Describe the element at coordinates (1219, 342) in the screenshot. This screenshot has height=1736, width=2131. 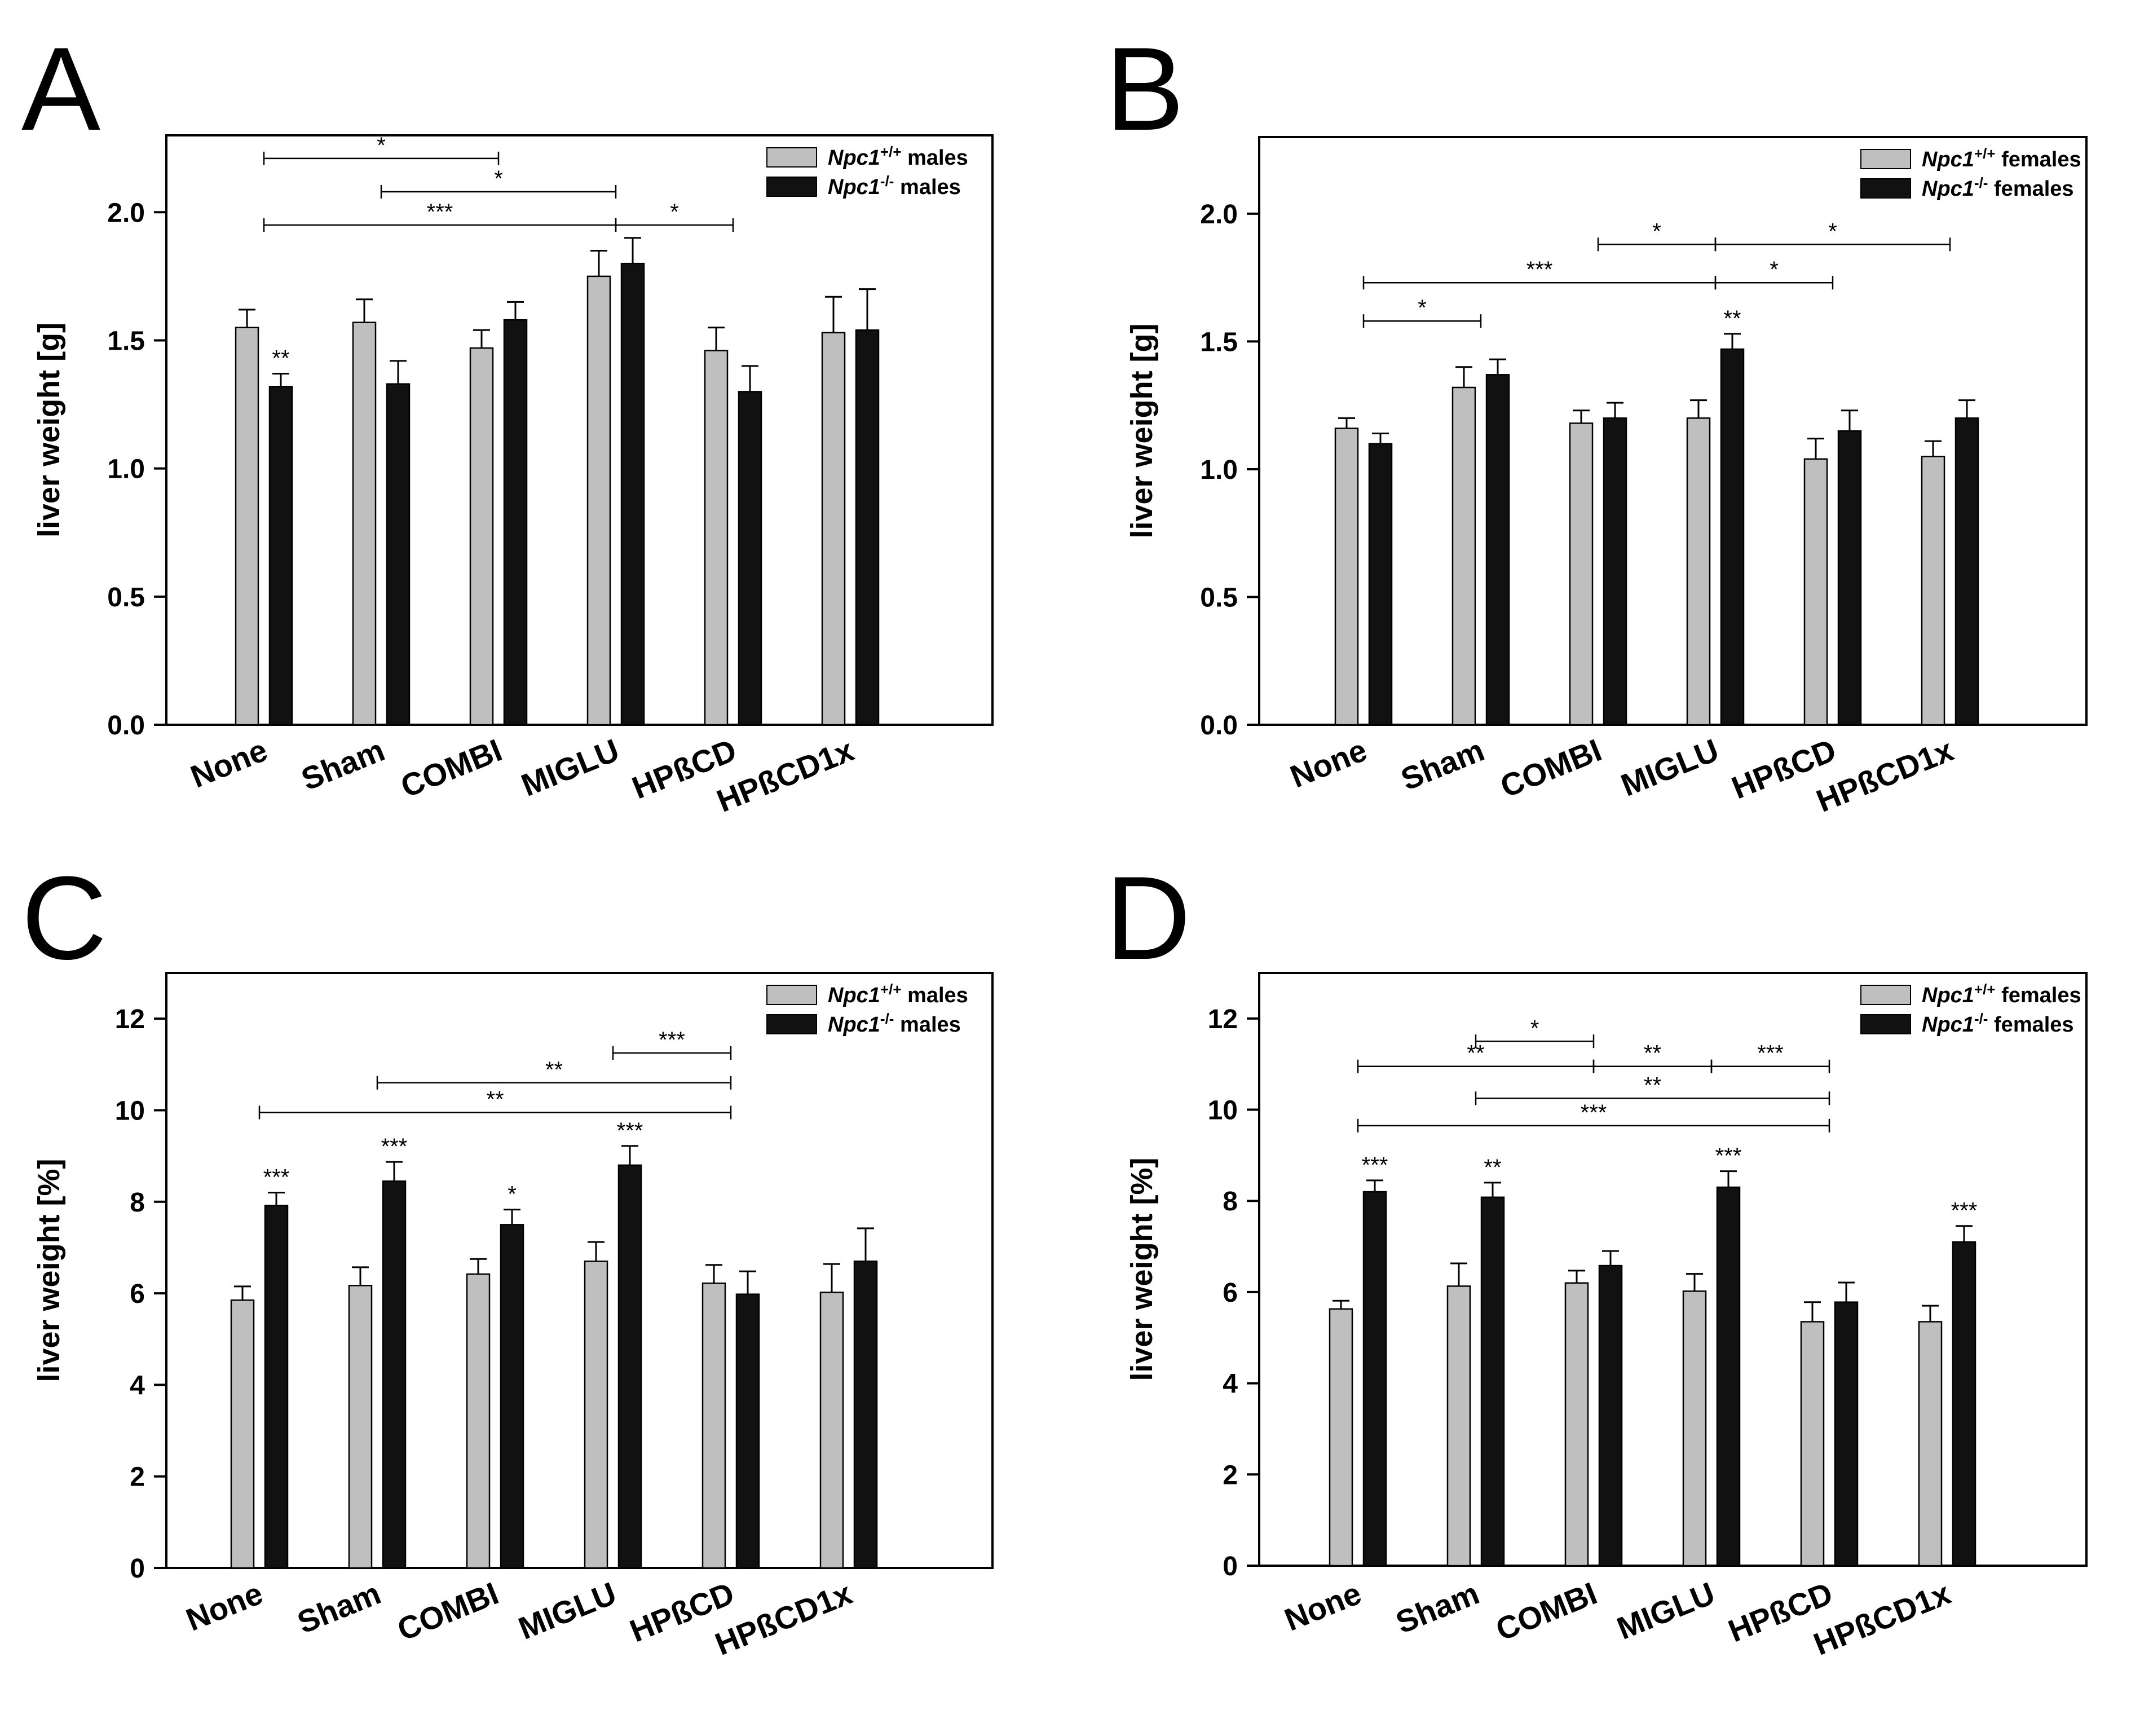
I see `y-tick-label: 1.5` at that location.